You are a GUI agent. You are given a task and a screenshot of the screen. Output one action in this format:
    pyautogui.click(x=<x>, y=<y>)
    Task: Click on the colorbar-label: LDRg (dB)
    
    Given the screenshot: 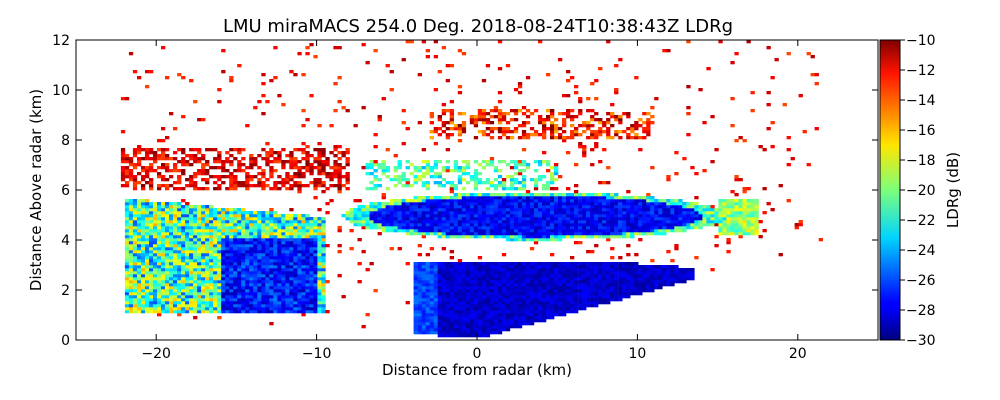 What is the action you would take?
    pyautogui.click(x=953, y=190)
    